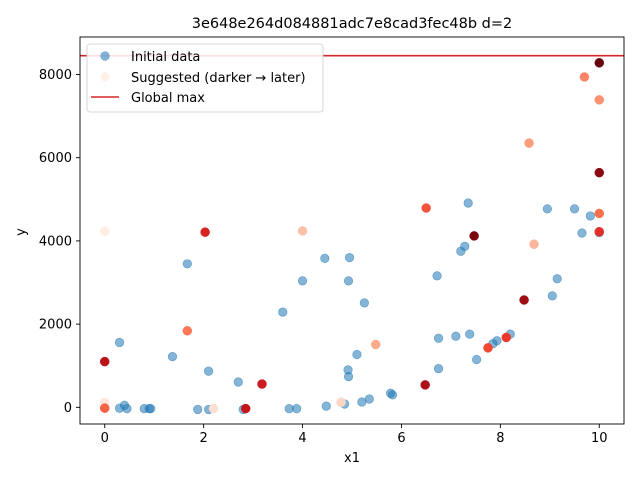 This screenshot has width=640, height=484. What do you see at coordinates (55, 75) in the screenshot?
I see `y-tick-label: 8000` at bounding box center [55, 75].